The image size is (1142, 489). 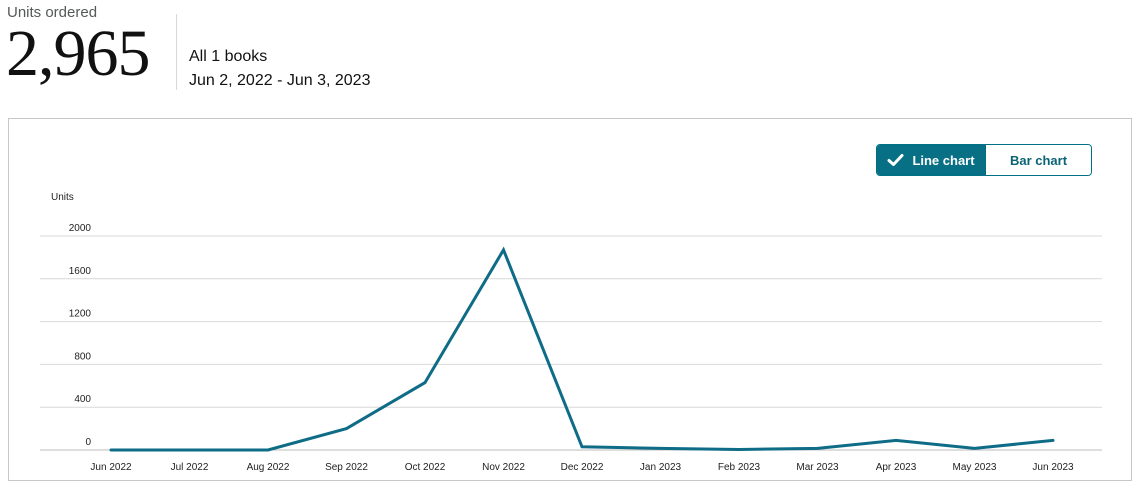 What do you see at coordinates (88, 442) in the screenshot?
I see `y-tick-label: 0` at bounding box center [88, 442].